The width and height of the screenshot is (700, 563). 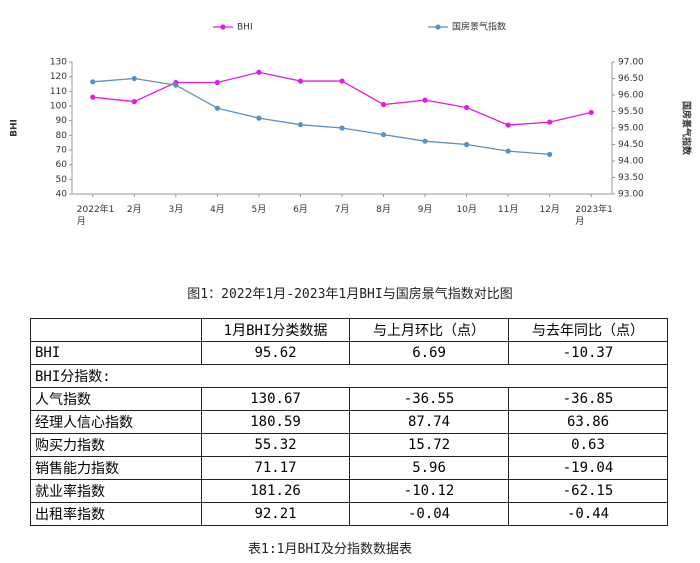 I want to click on table-cell: 63.86, so click(x=588, y=422).